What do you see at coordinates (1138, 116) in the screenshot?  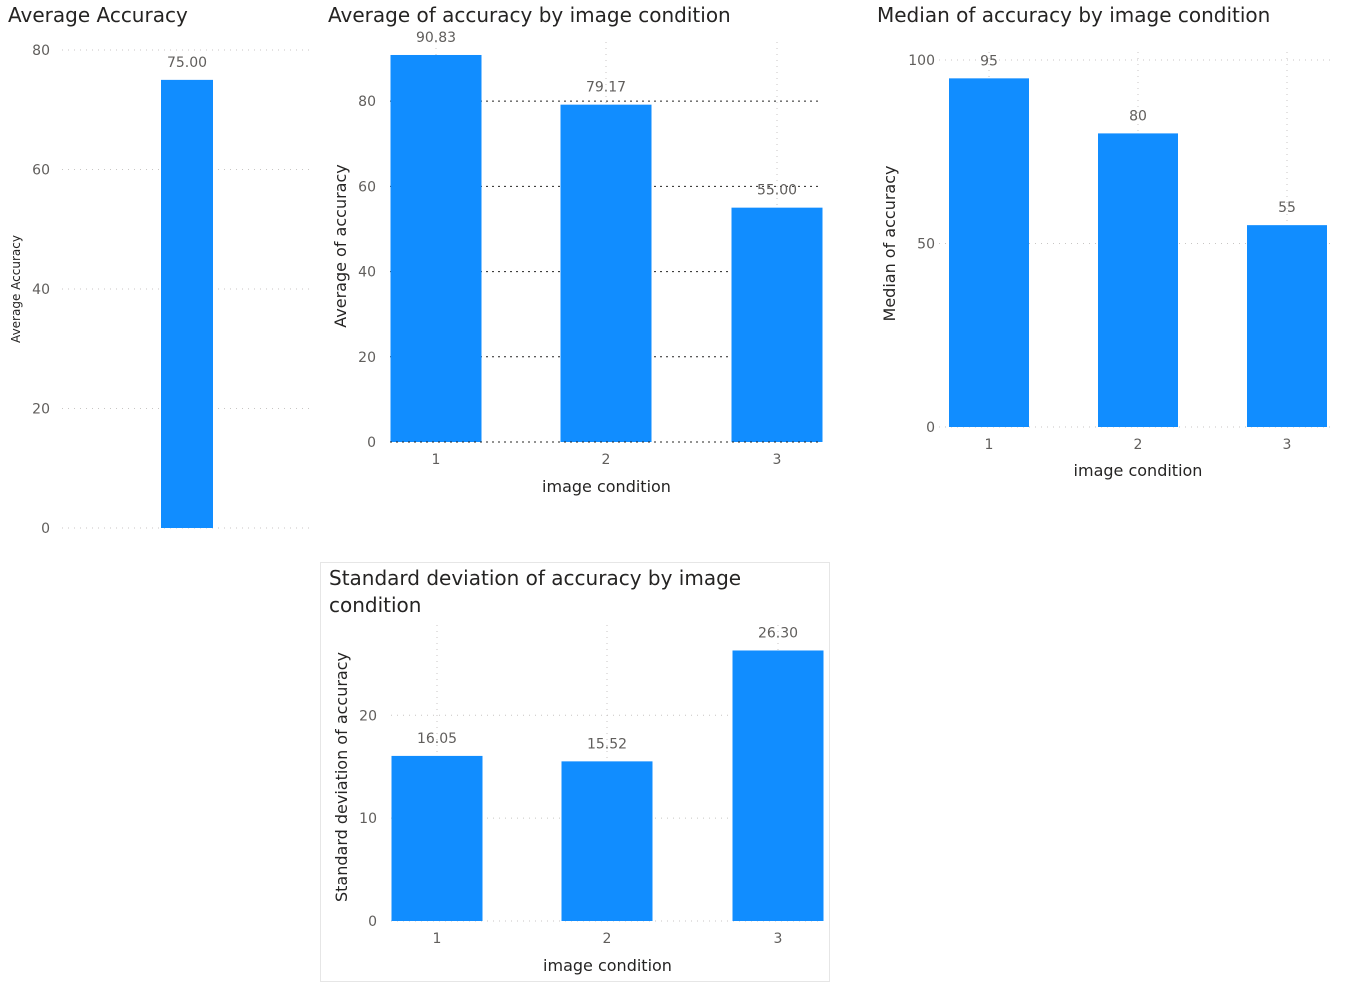 I see `data-label: 80` at bounding box center [1138, 116].